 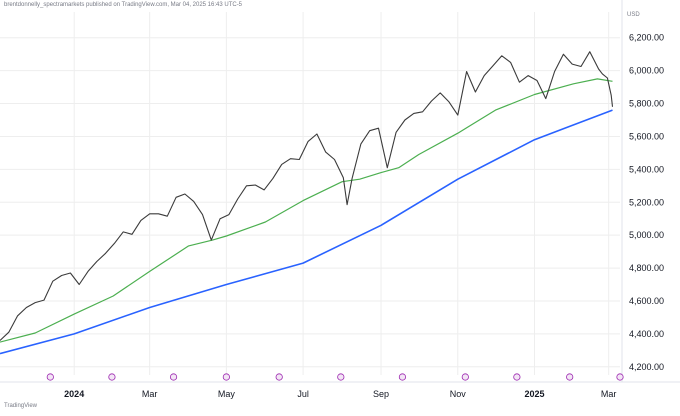 I want to click on y-tick-label: 5,800.00, so click(x=646, y=104).